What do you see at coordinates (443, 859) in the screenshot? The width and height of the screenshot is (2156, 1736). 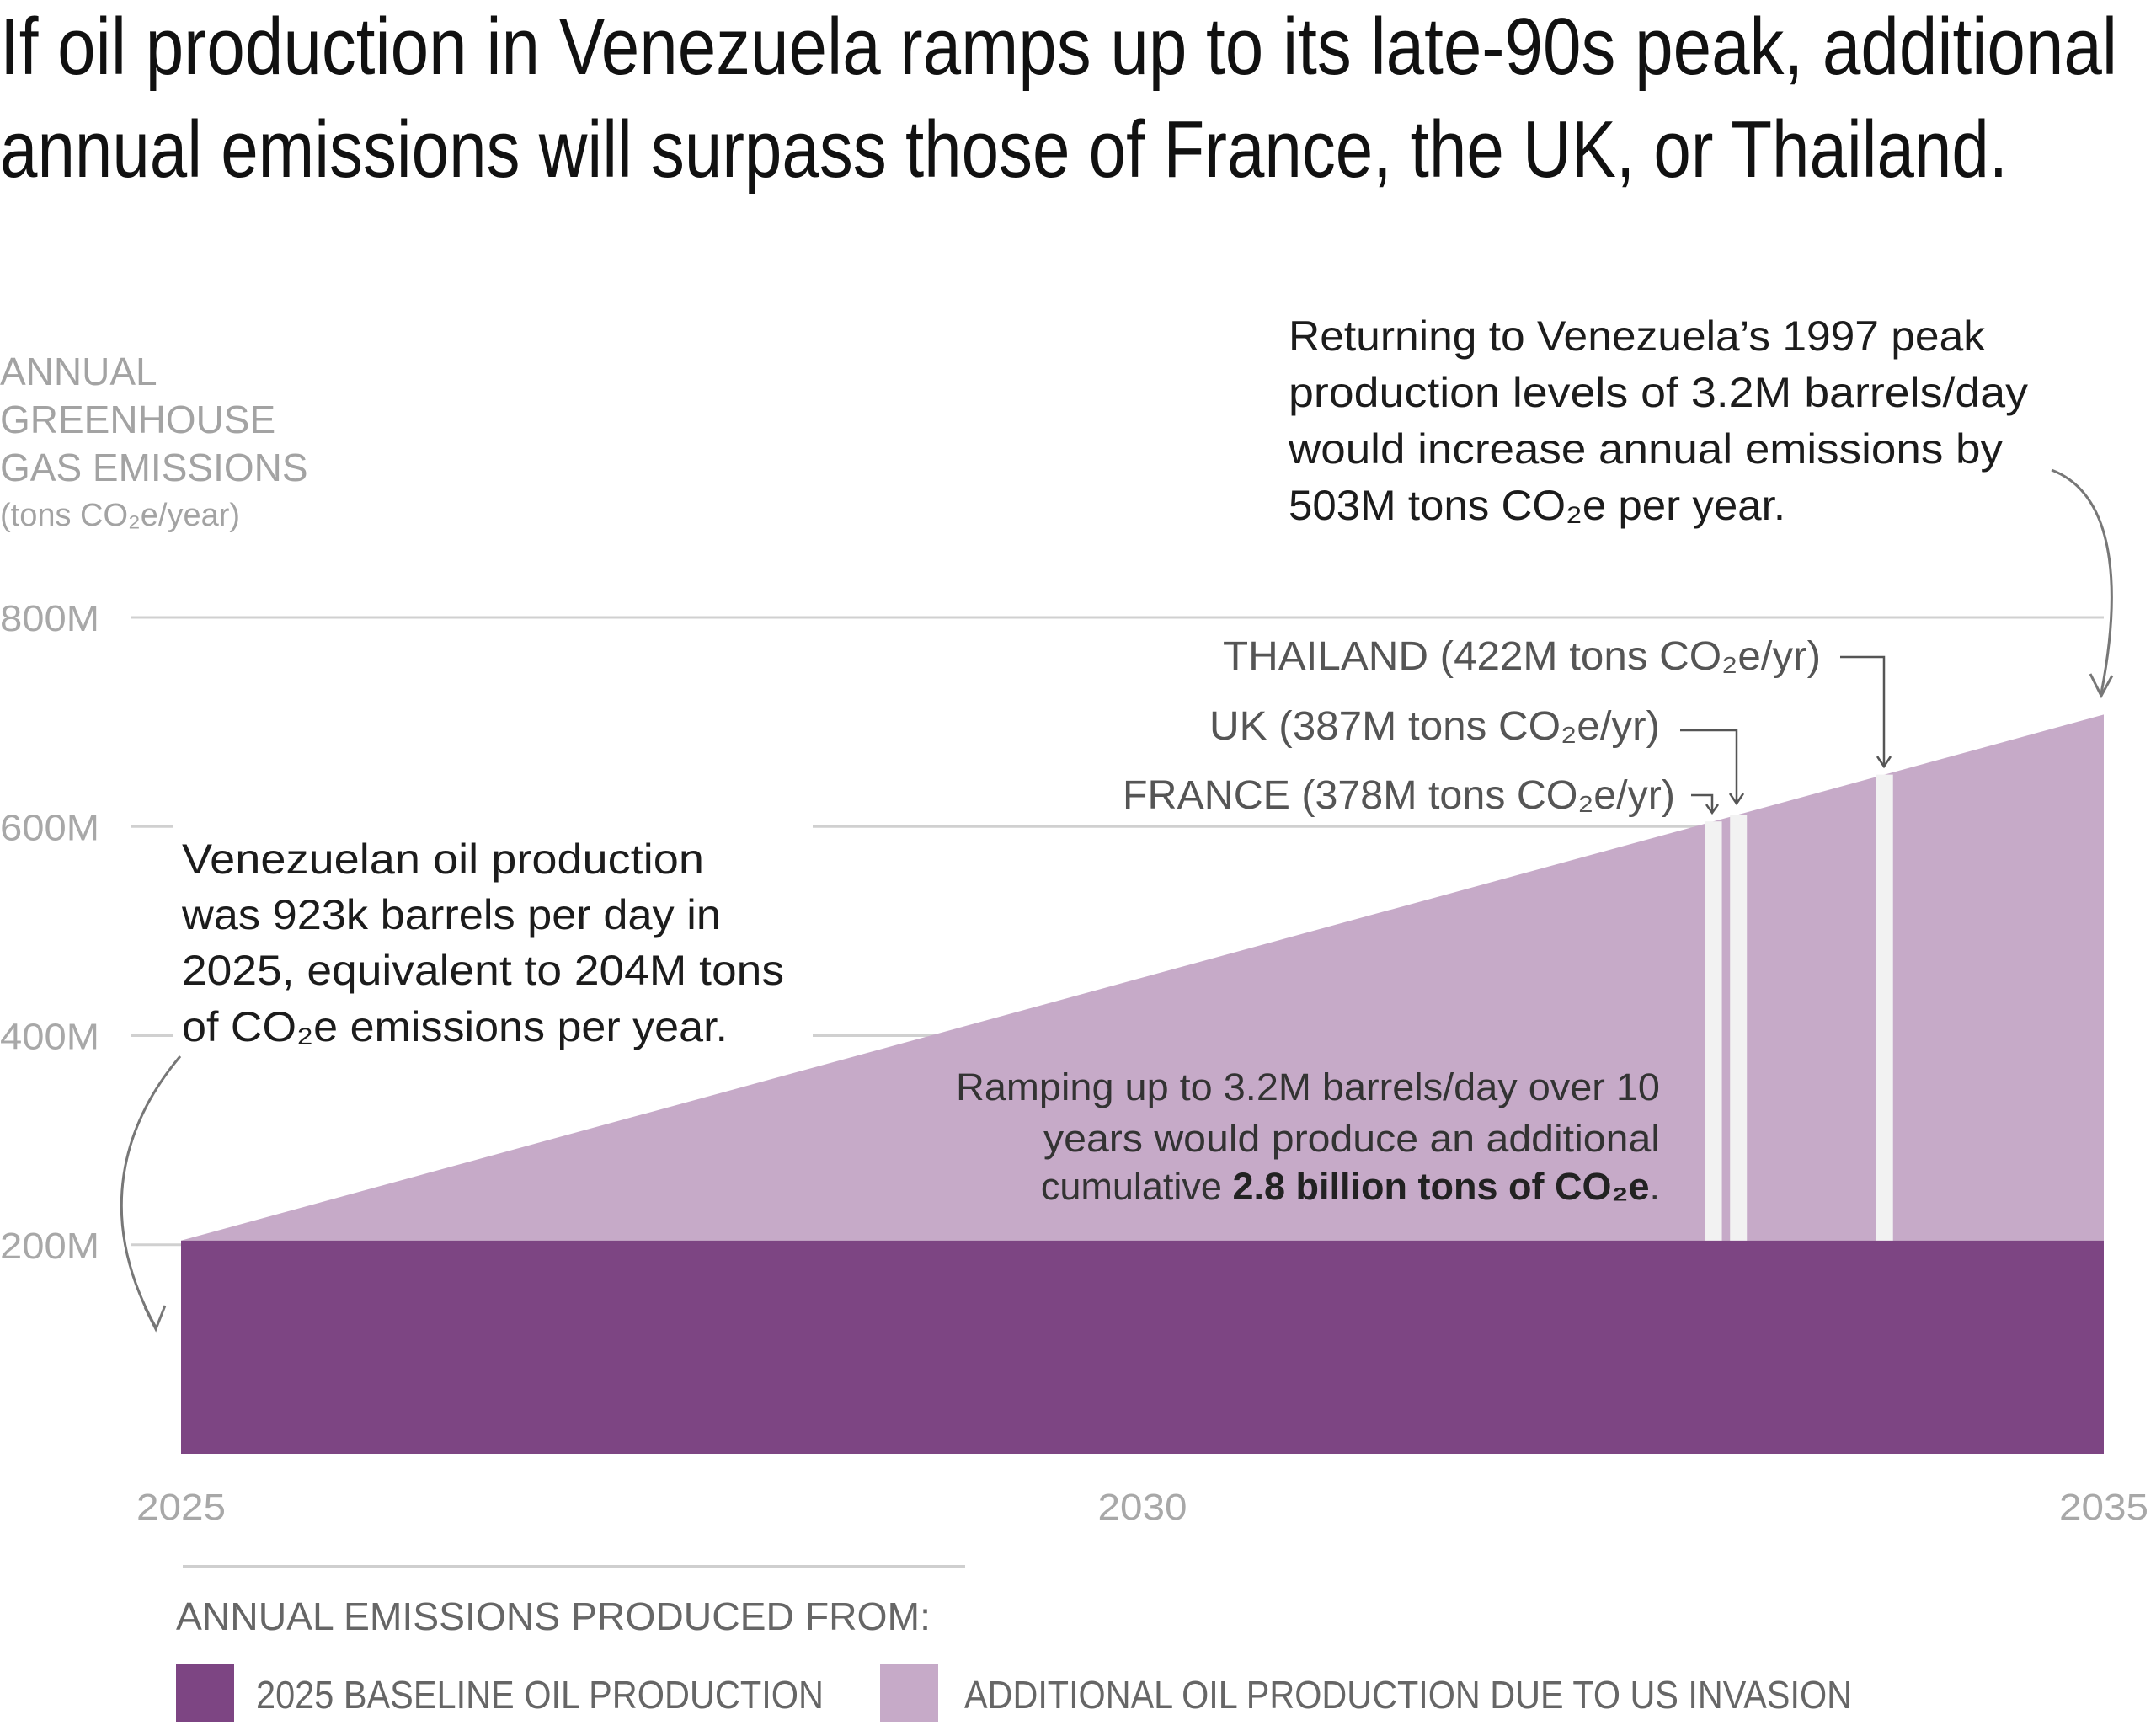 I see `annotation-left-line: Venezuelan oil production` at bounding box center [443, 859].